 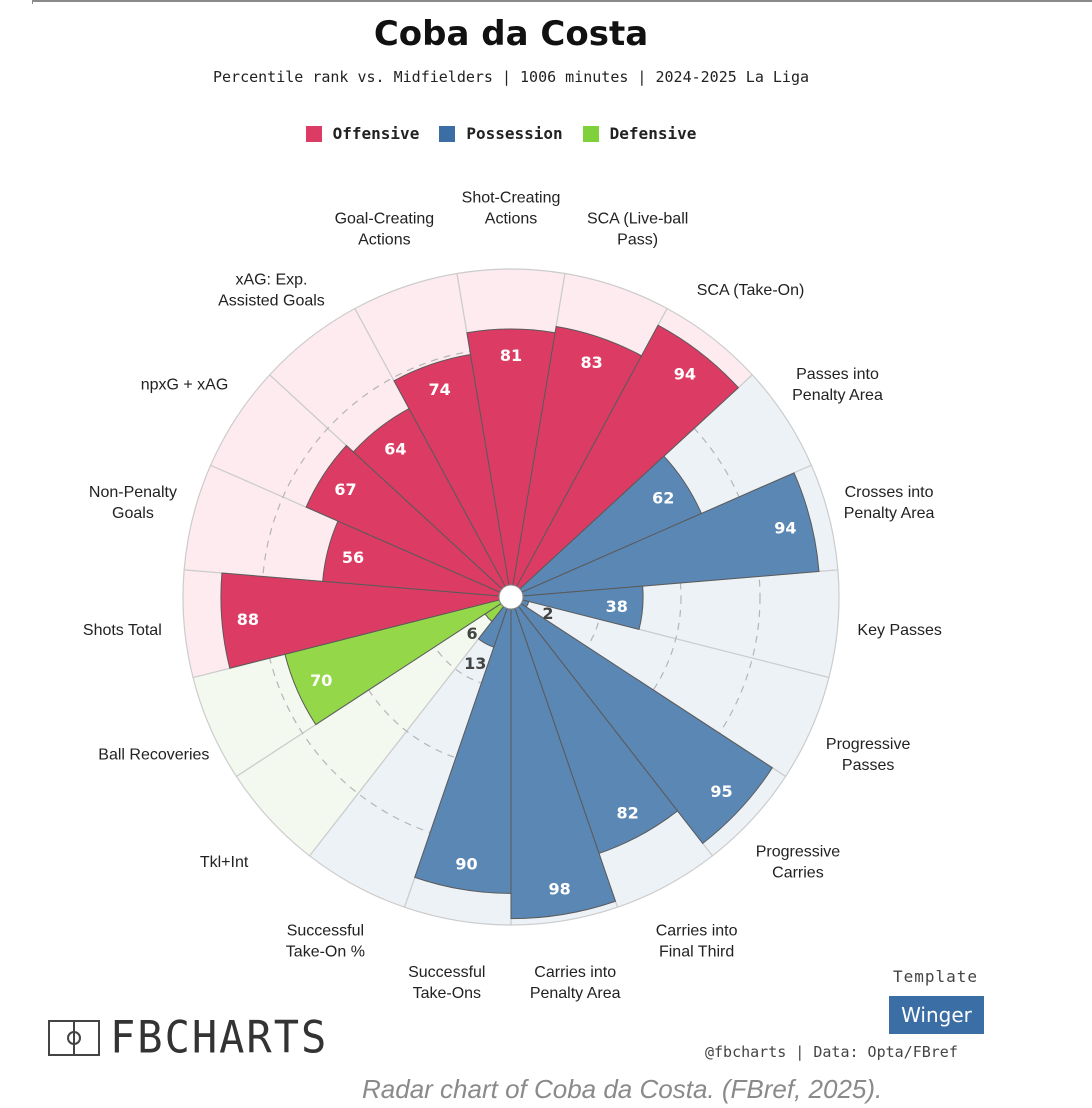 I want to click on value-label-crosses-into-penalty-area: 94, so click(x=785, y=528).